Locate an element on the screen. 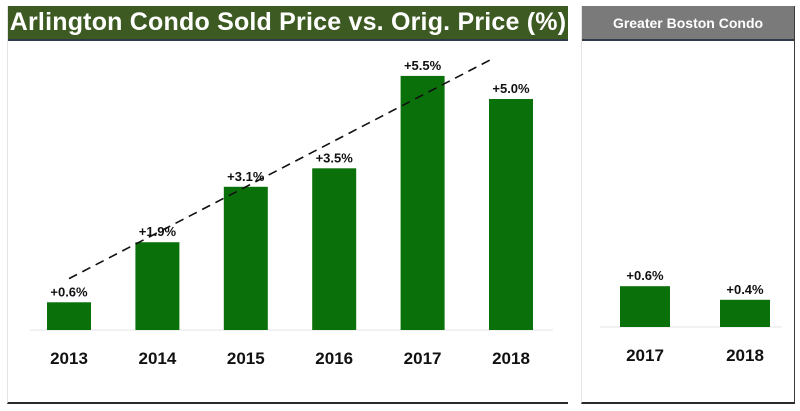 The width and height of the screenshot is (800, 411). data-label-2015: +3.1% is located at coordinates (246, 176).